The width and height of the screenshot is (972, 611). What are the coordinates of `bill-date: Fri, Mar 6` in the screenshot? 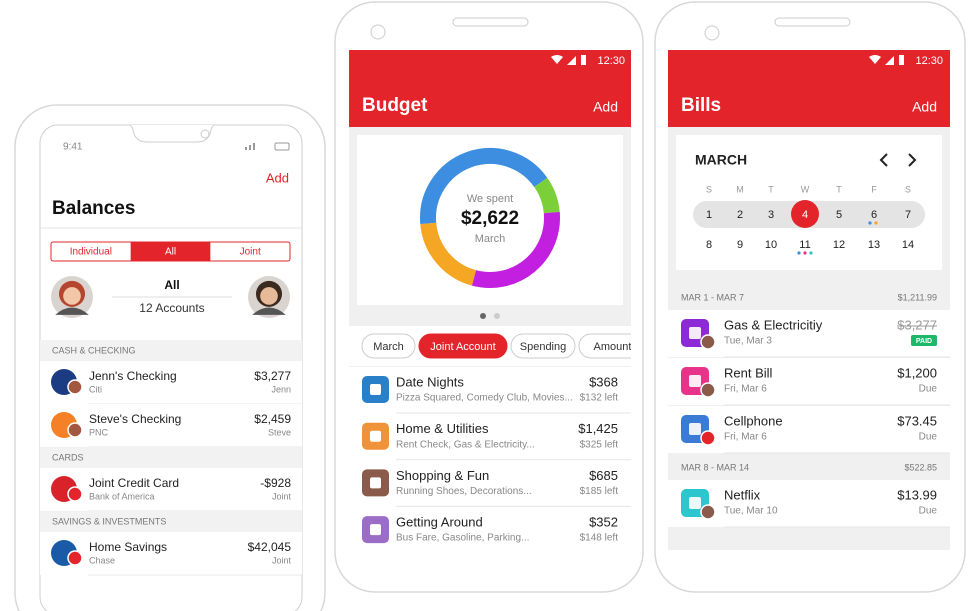 It's located at (745, 437).